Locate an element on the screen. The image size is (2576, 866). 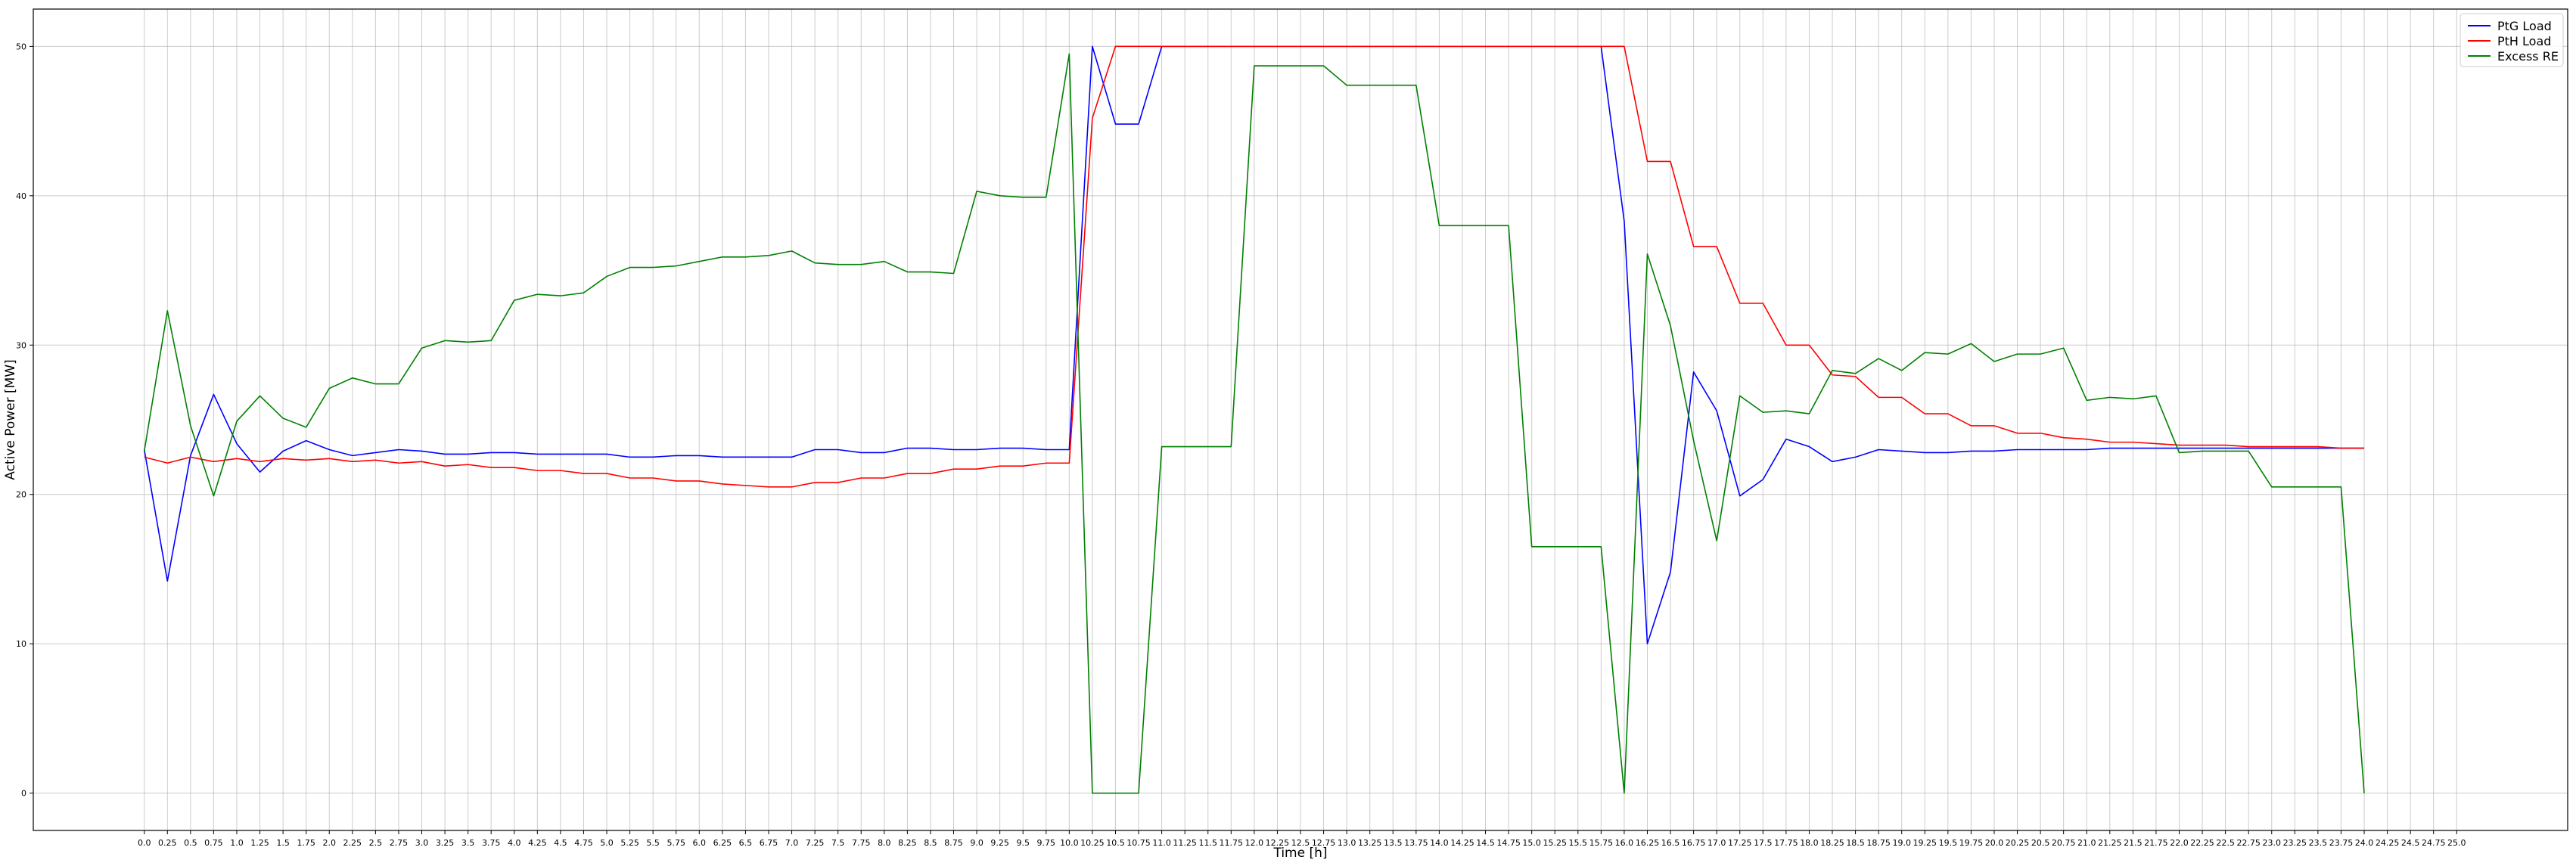
x-tick-label: 13.25 is located at coordinates (1370, 843).